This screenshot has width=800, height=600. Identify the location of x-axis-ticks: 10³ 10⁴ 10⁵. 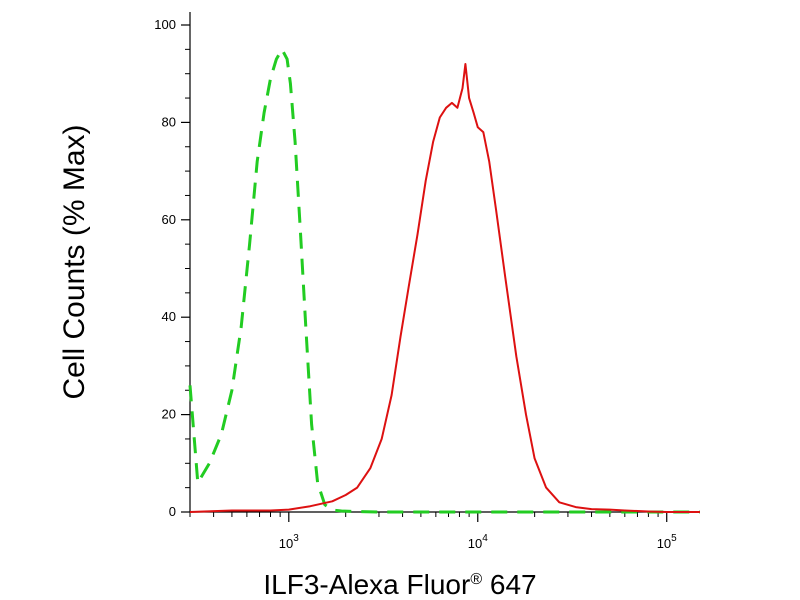
(433, 531).